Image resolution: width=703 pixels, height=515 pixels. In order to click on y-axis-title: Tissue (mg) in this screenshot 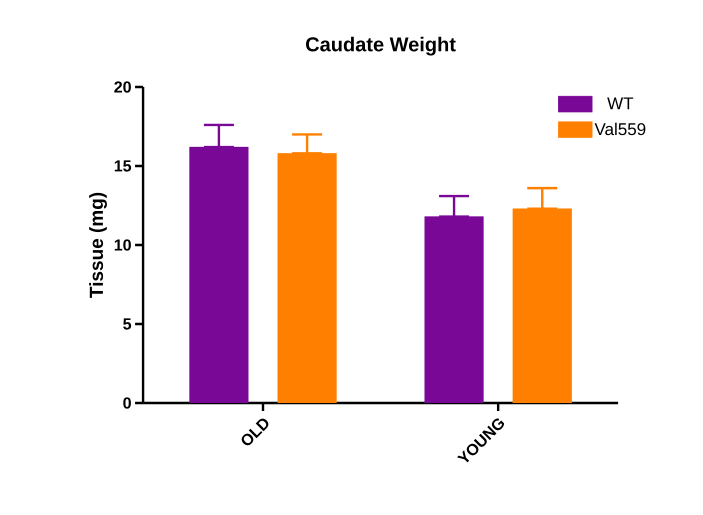, I will do `click(98, 245)`.